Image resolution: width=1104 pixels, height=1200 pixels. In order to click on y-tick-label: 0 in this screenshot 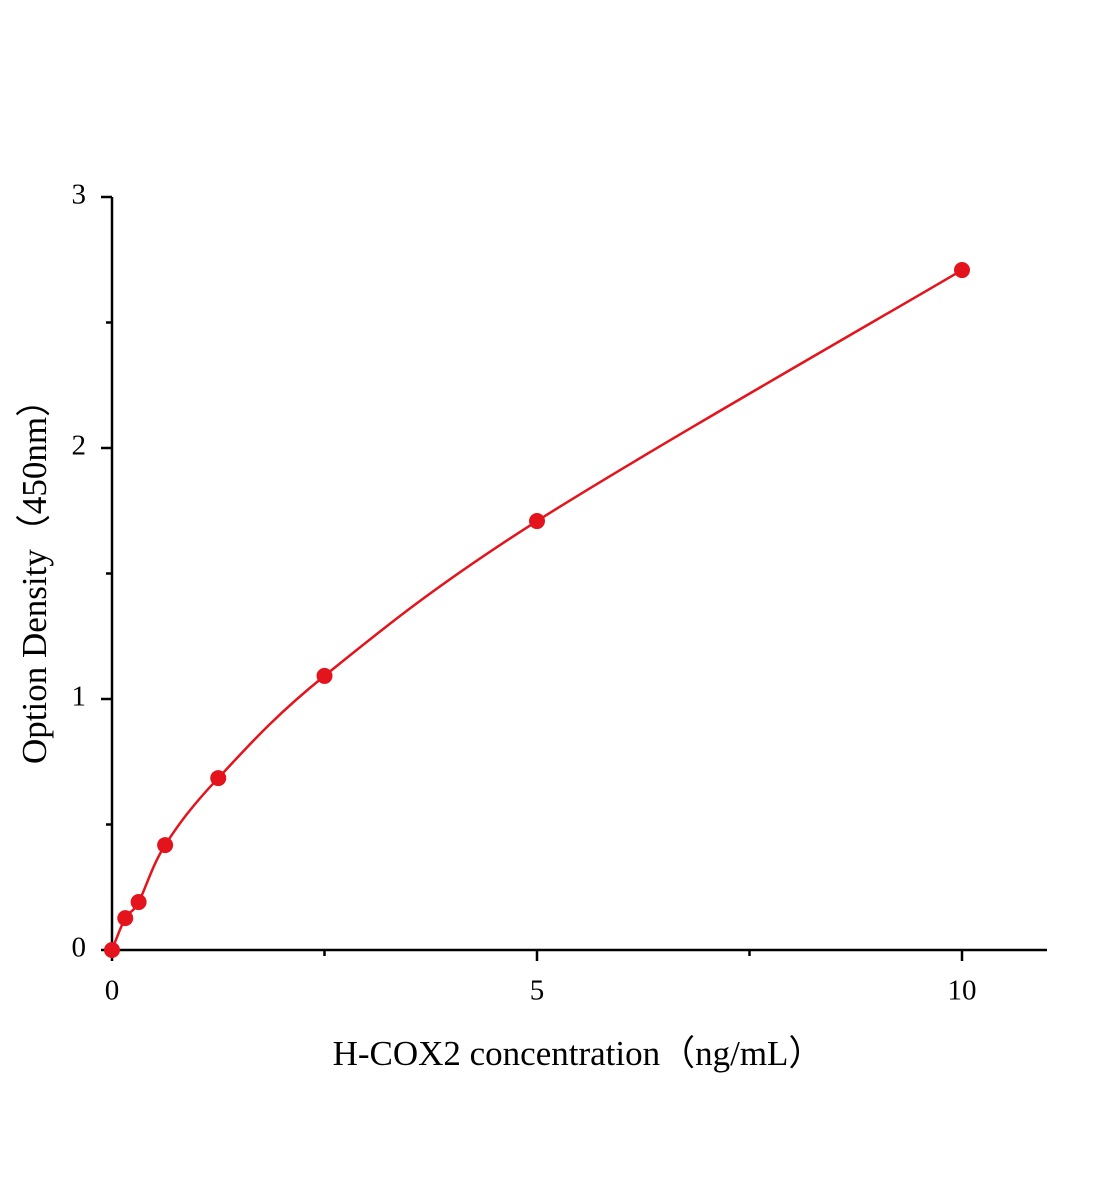, I will do `click(79, 948)`.